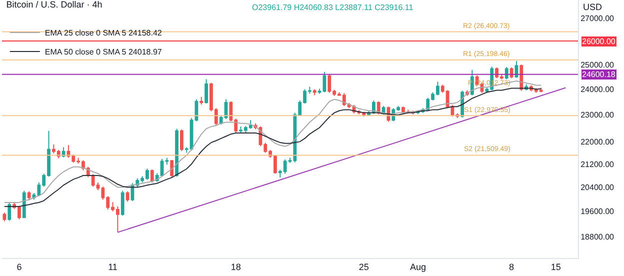 This screenshot has width=624, height=276. What do you see at coordinates (418, 267) in the screenshot?
I see `x-tick-label: Aug` at bounding box center [418, 267].